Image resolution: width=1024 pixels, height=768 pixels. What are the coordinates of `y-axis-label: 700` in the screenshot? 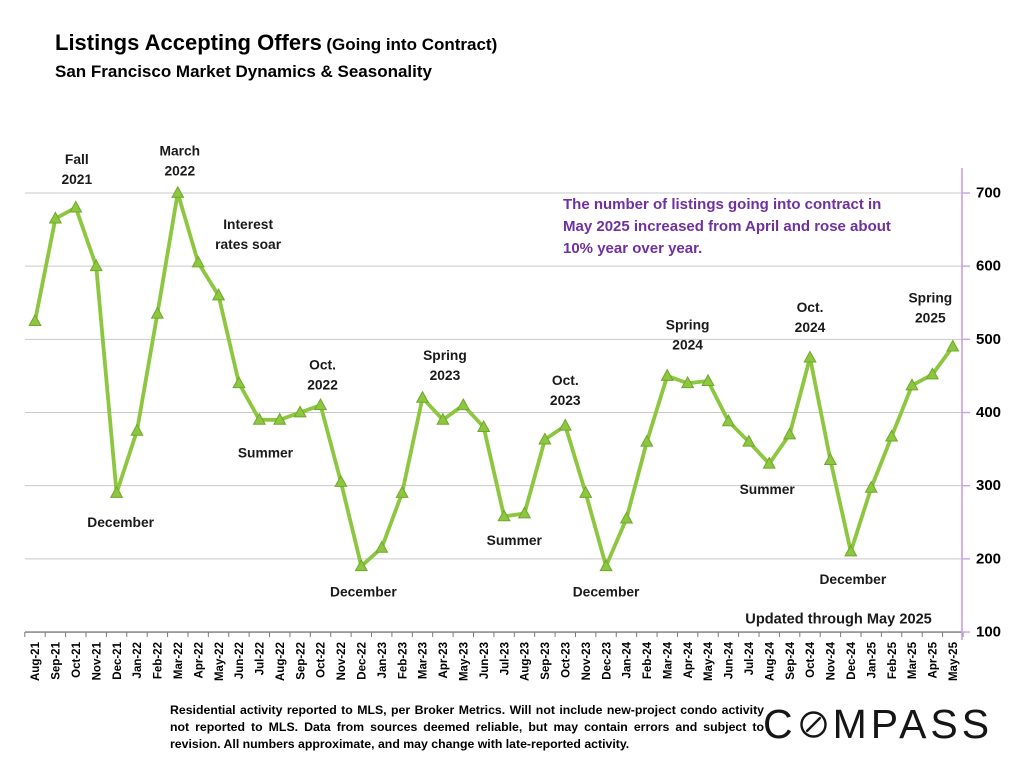 It's located at (988, 193).